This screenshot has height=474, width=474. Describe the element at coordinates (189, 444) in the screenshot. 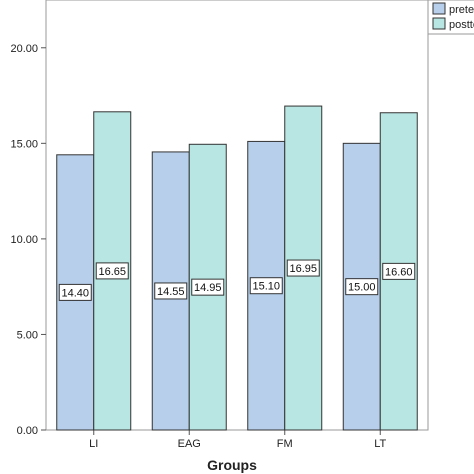

I see `x-tick-label: EAG` at that location.